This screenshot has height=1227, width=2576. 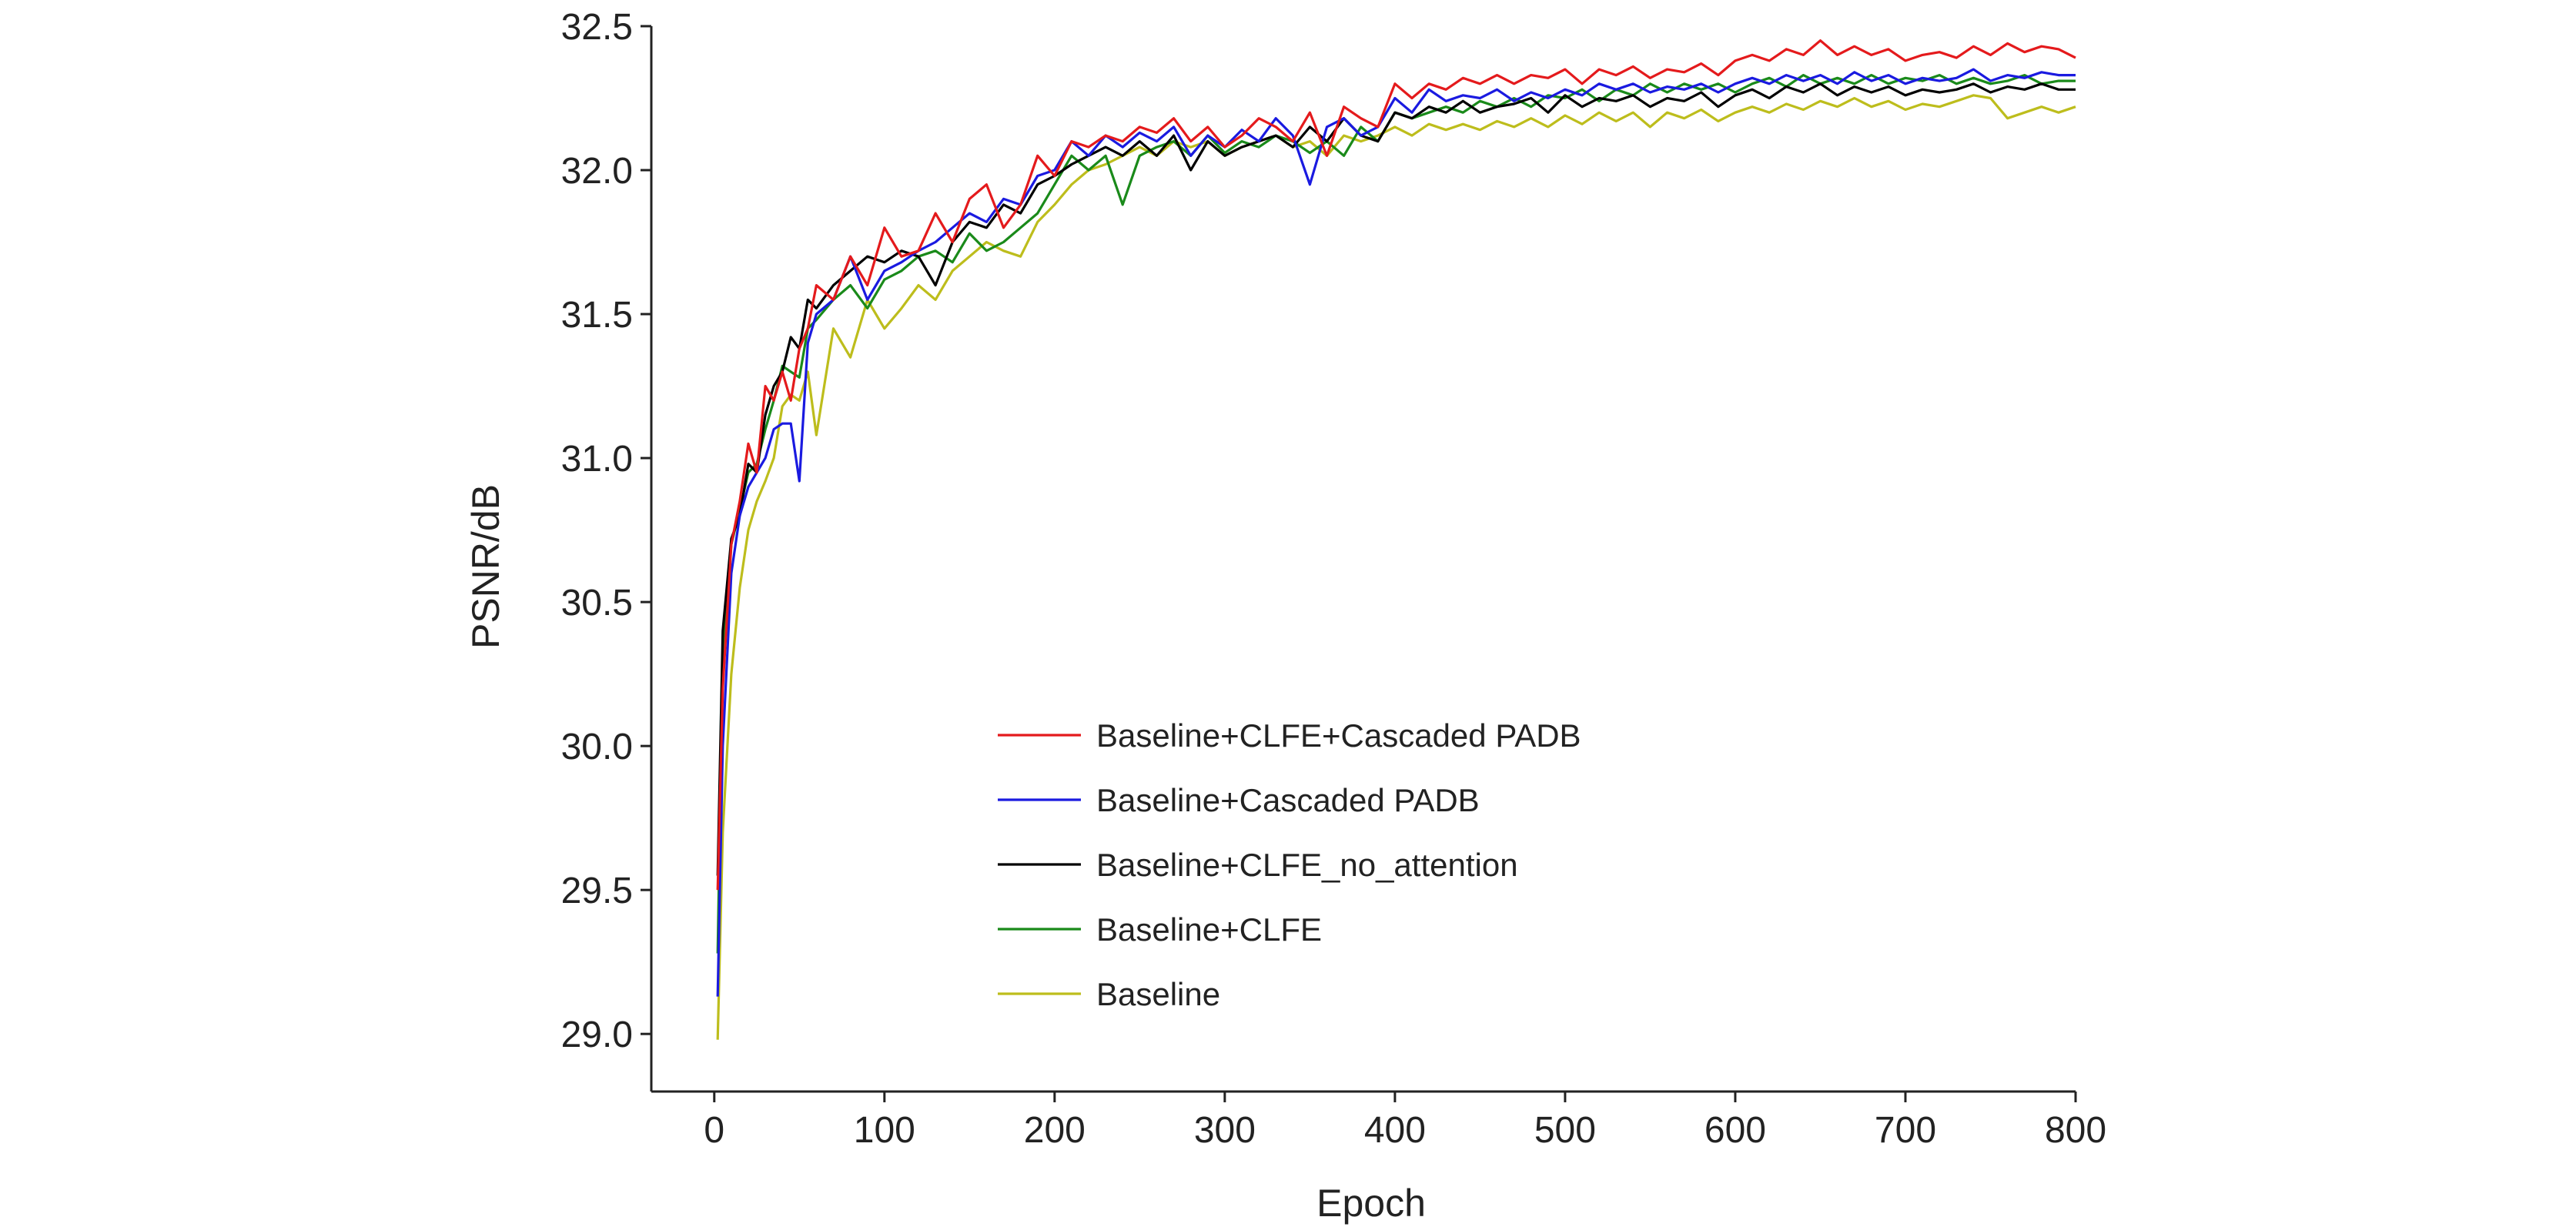 I want to click on y-tick-label: 29.0, so click(x=597, y=1035).